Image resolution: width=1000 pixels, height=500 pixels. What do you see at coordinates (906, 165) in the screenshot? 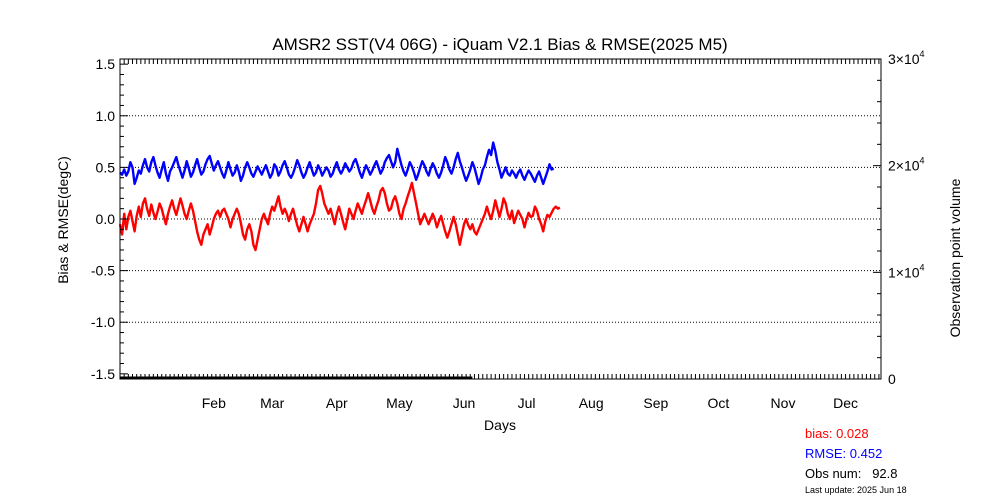
I see `y2-tick-label: 2×10⁴` at bounding box center [906, 165].